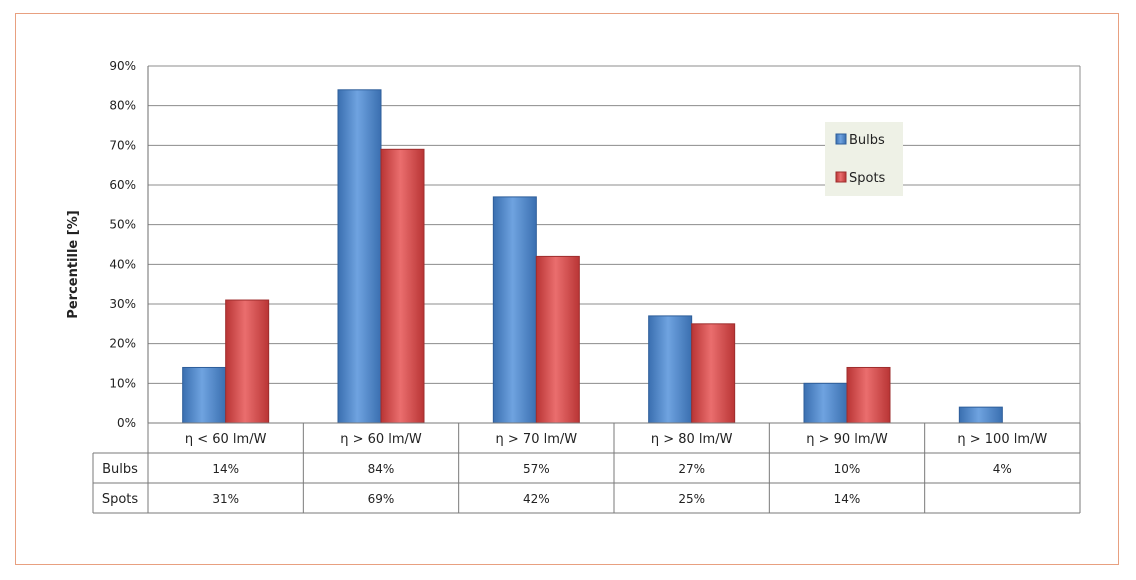  I want to click on data-label: 57%, so click(536, 469).